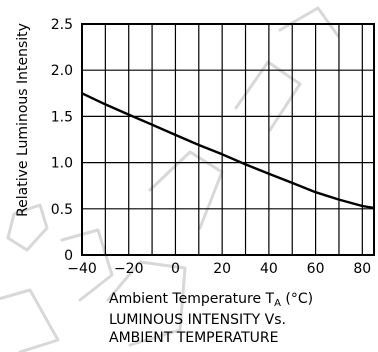 This screenshot has width=378, height=352. Describe the element at coordinates (192, 299) in the screenshot. I see `x-axis-title-prefix: Ambient Temperature T` at that location.